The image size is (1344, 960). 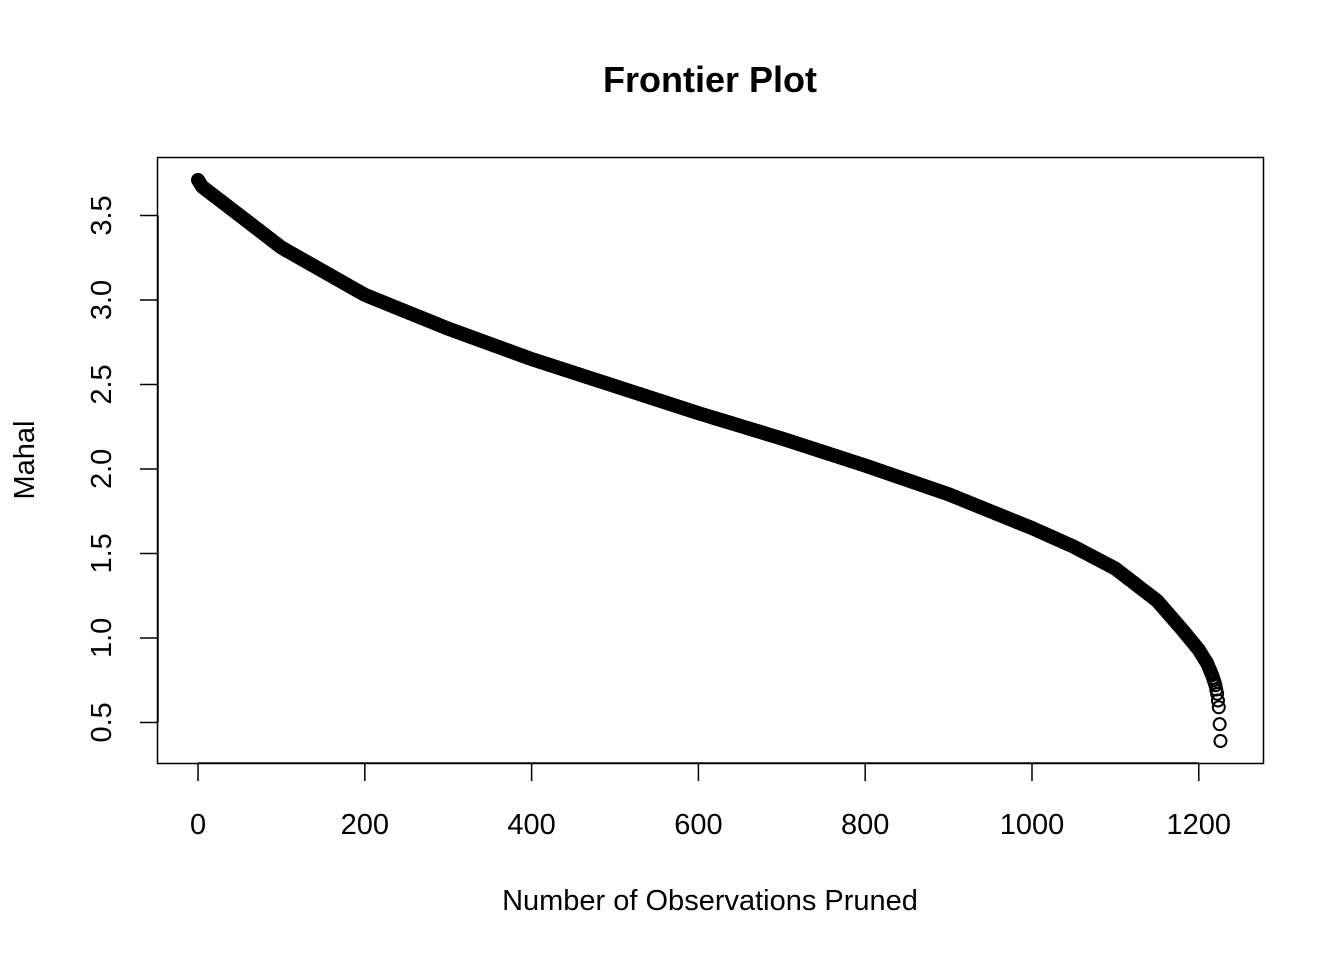 What do you see at coordinates (122, 469) in the screenshot?
I see `y-axis: 0.5 1.0 1.5 2.0 2.5 3.0 3.5` at bounding box center [122, 469].